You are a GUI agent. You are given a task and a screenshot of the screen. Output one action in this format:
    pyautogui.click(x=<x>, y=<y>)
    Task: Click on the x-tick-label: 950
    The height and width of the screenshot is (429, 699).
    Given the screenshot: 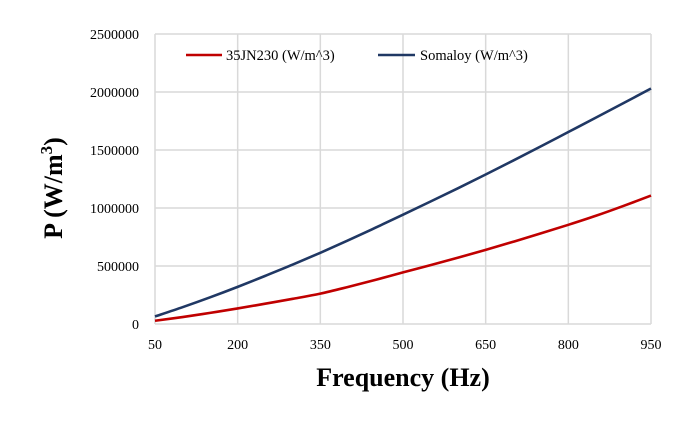 What is the action you would take?
    pyautogui.click(x=651, y=345)
    